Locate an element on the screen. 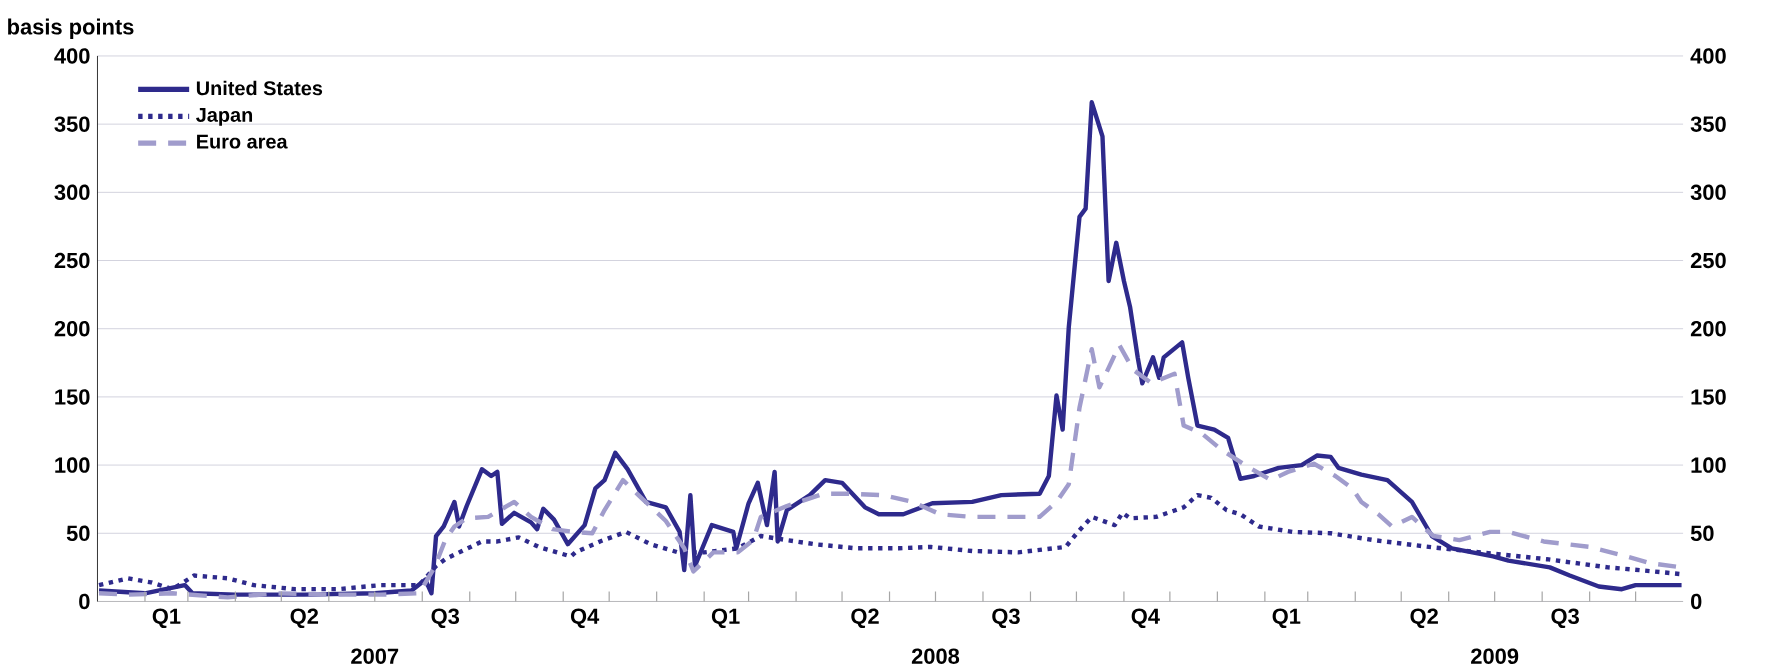 The width and height of the screenshot is (1765, 671). y-tick-label: 100 is located at coordinates (72, 465).